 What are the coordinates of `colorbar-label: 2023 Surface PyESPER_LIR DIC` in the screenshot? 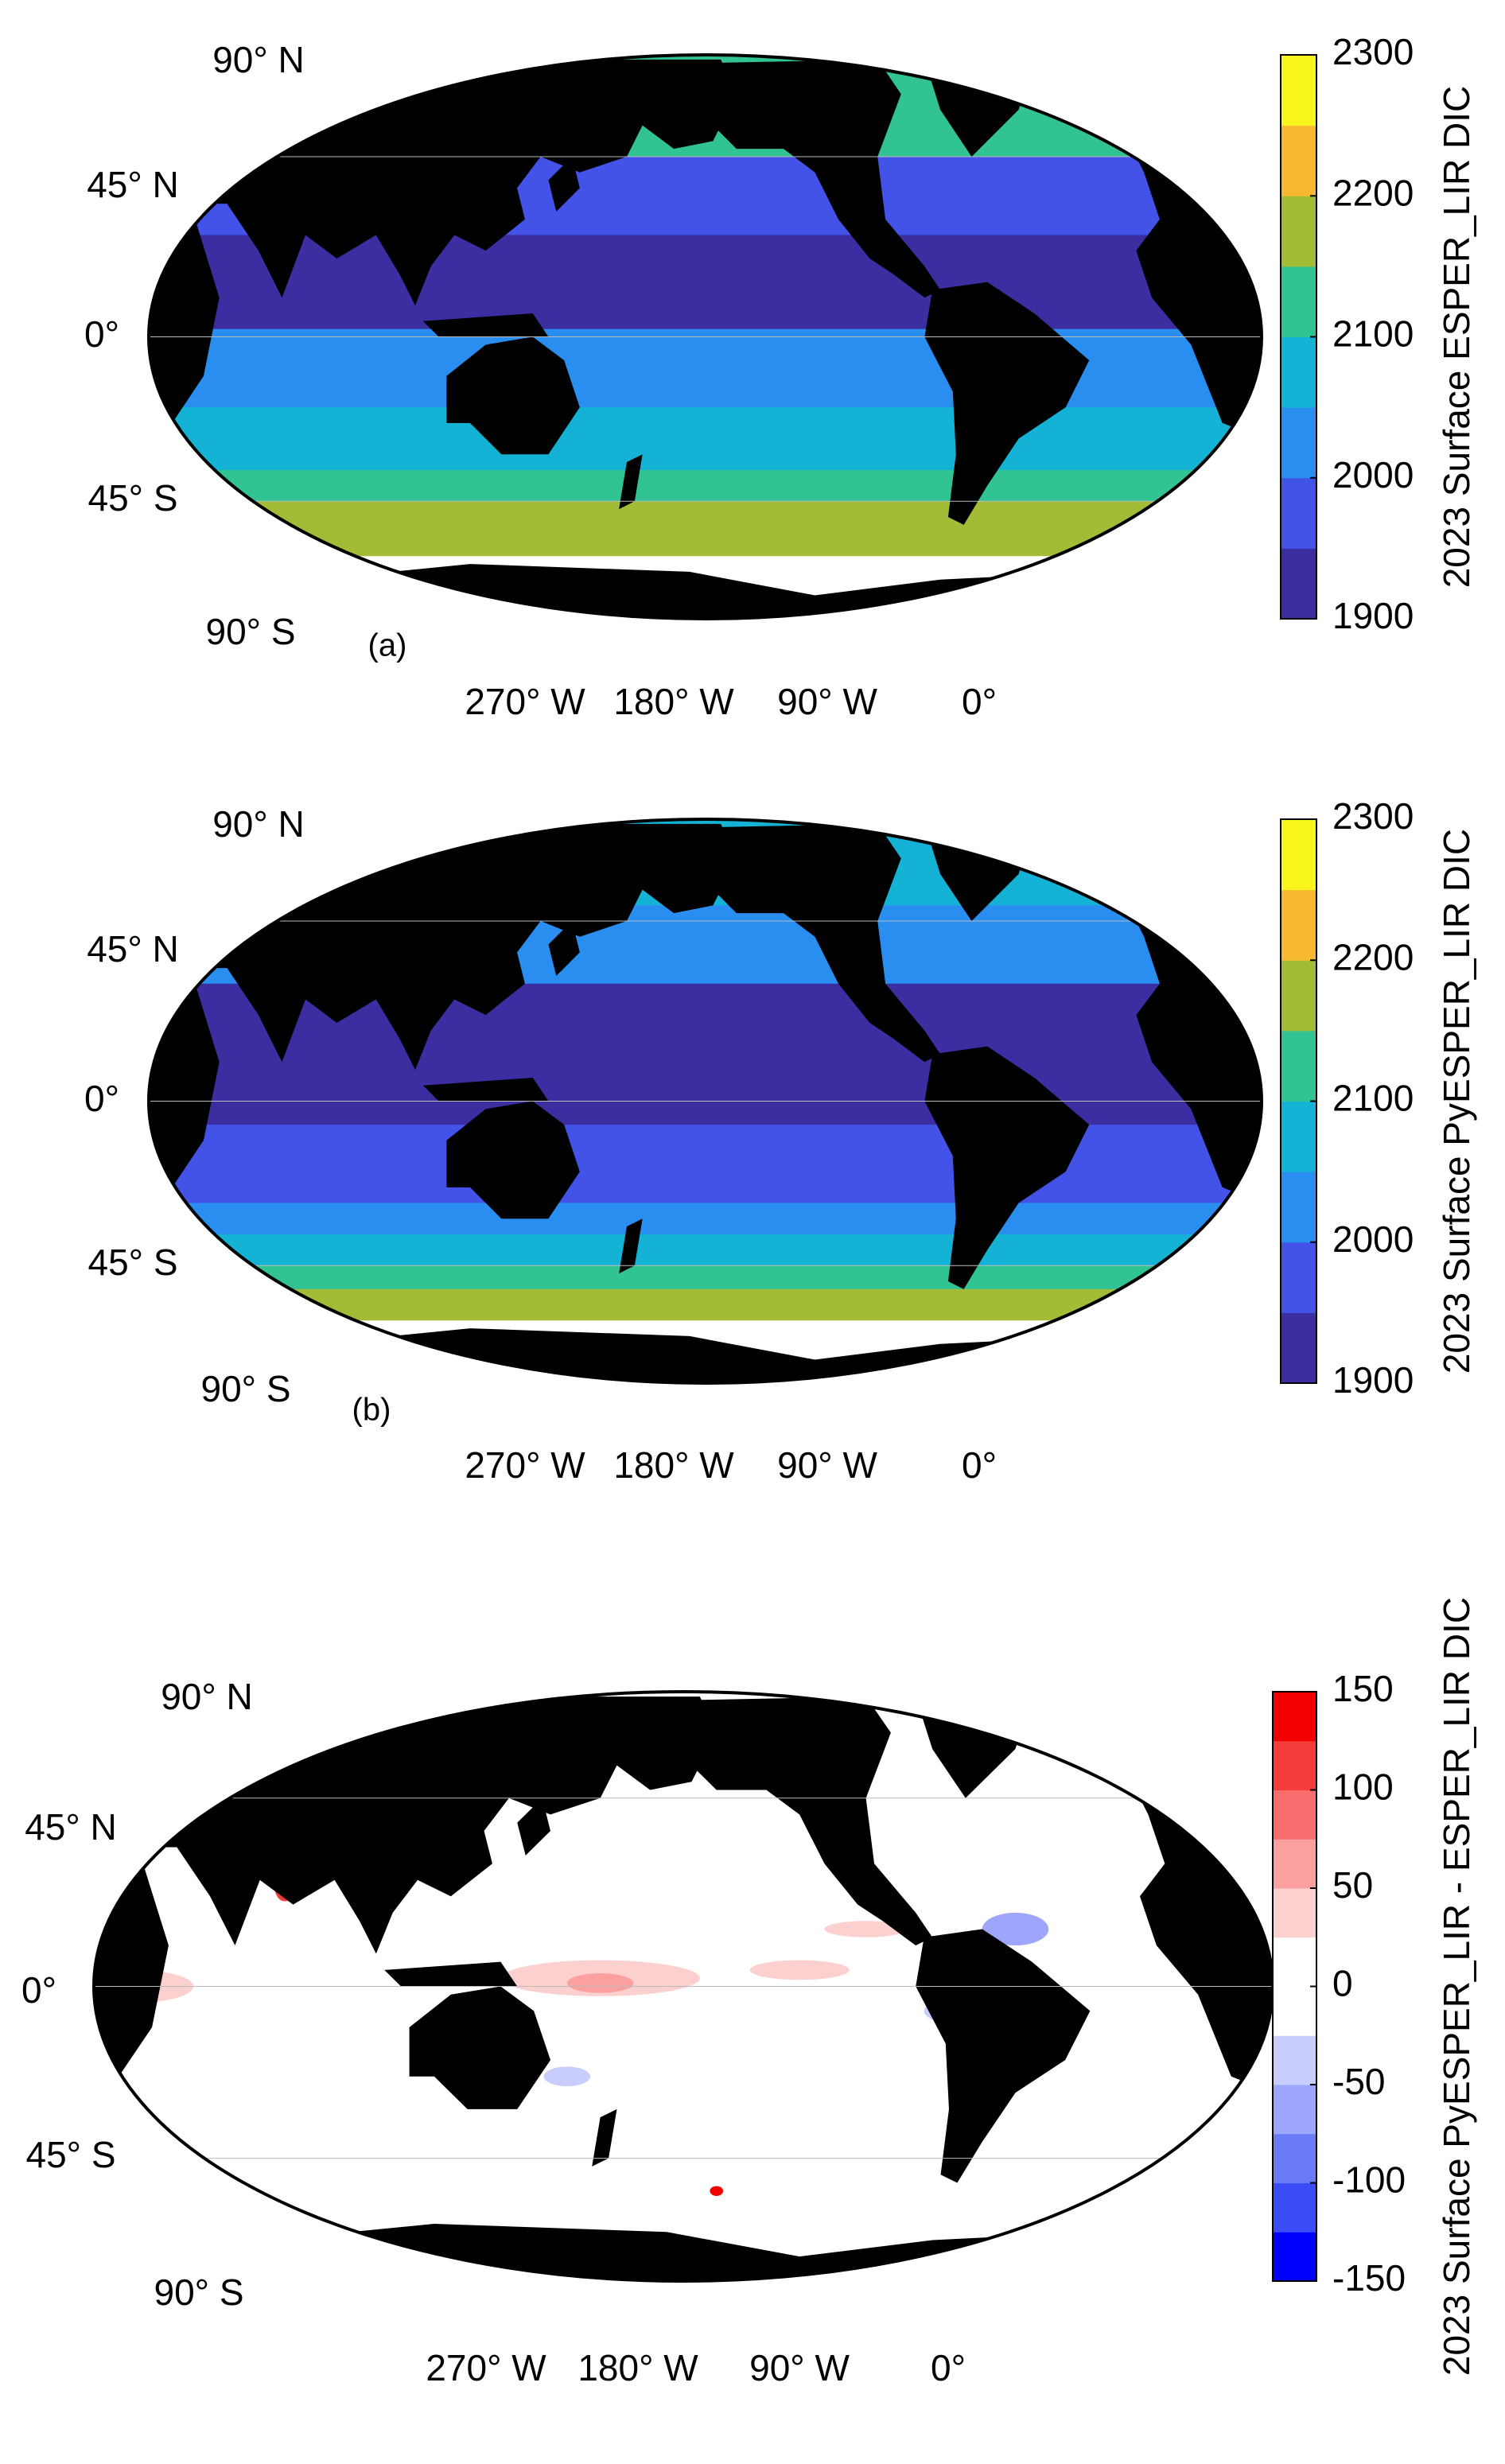 It's located at (1456, 1101).